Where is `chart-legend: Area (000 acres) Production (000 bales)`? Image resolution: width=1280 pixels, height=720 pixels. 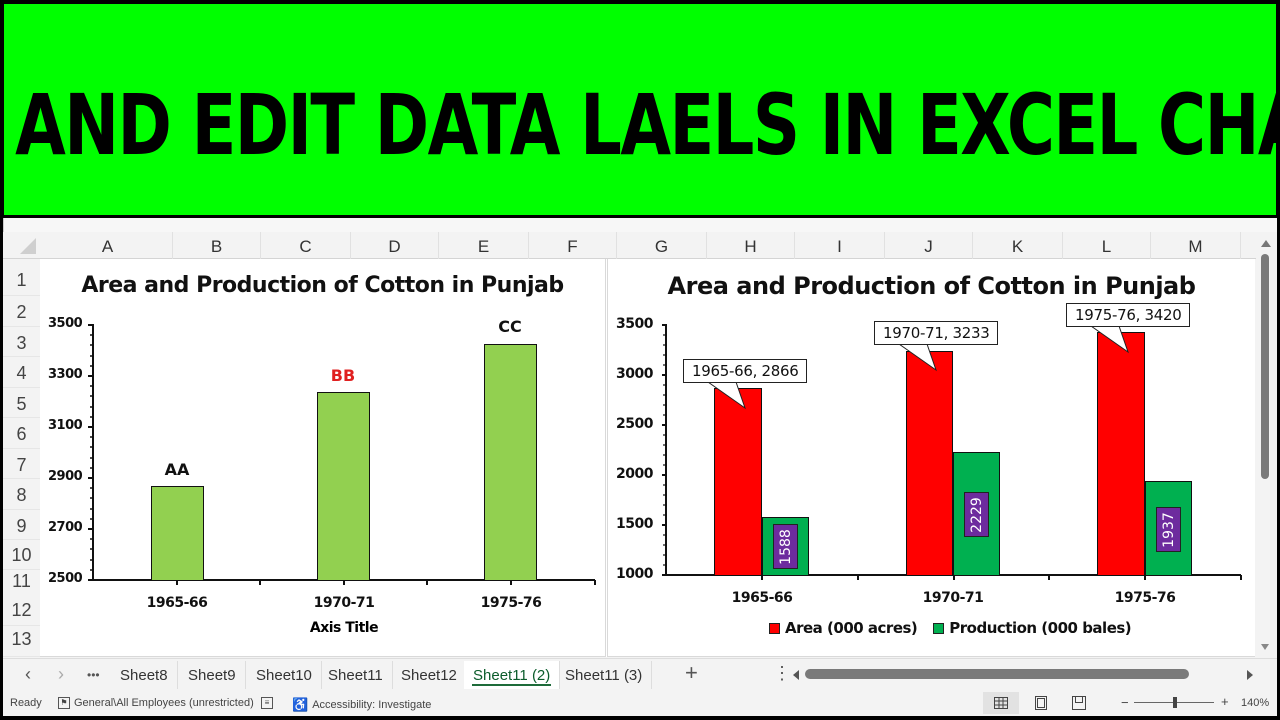
chart-legend: Area (000 acres) Production (000 bales) is located at coordinates (950, 628).